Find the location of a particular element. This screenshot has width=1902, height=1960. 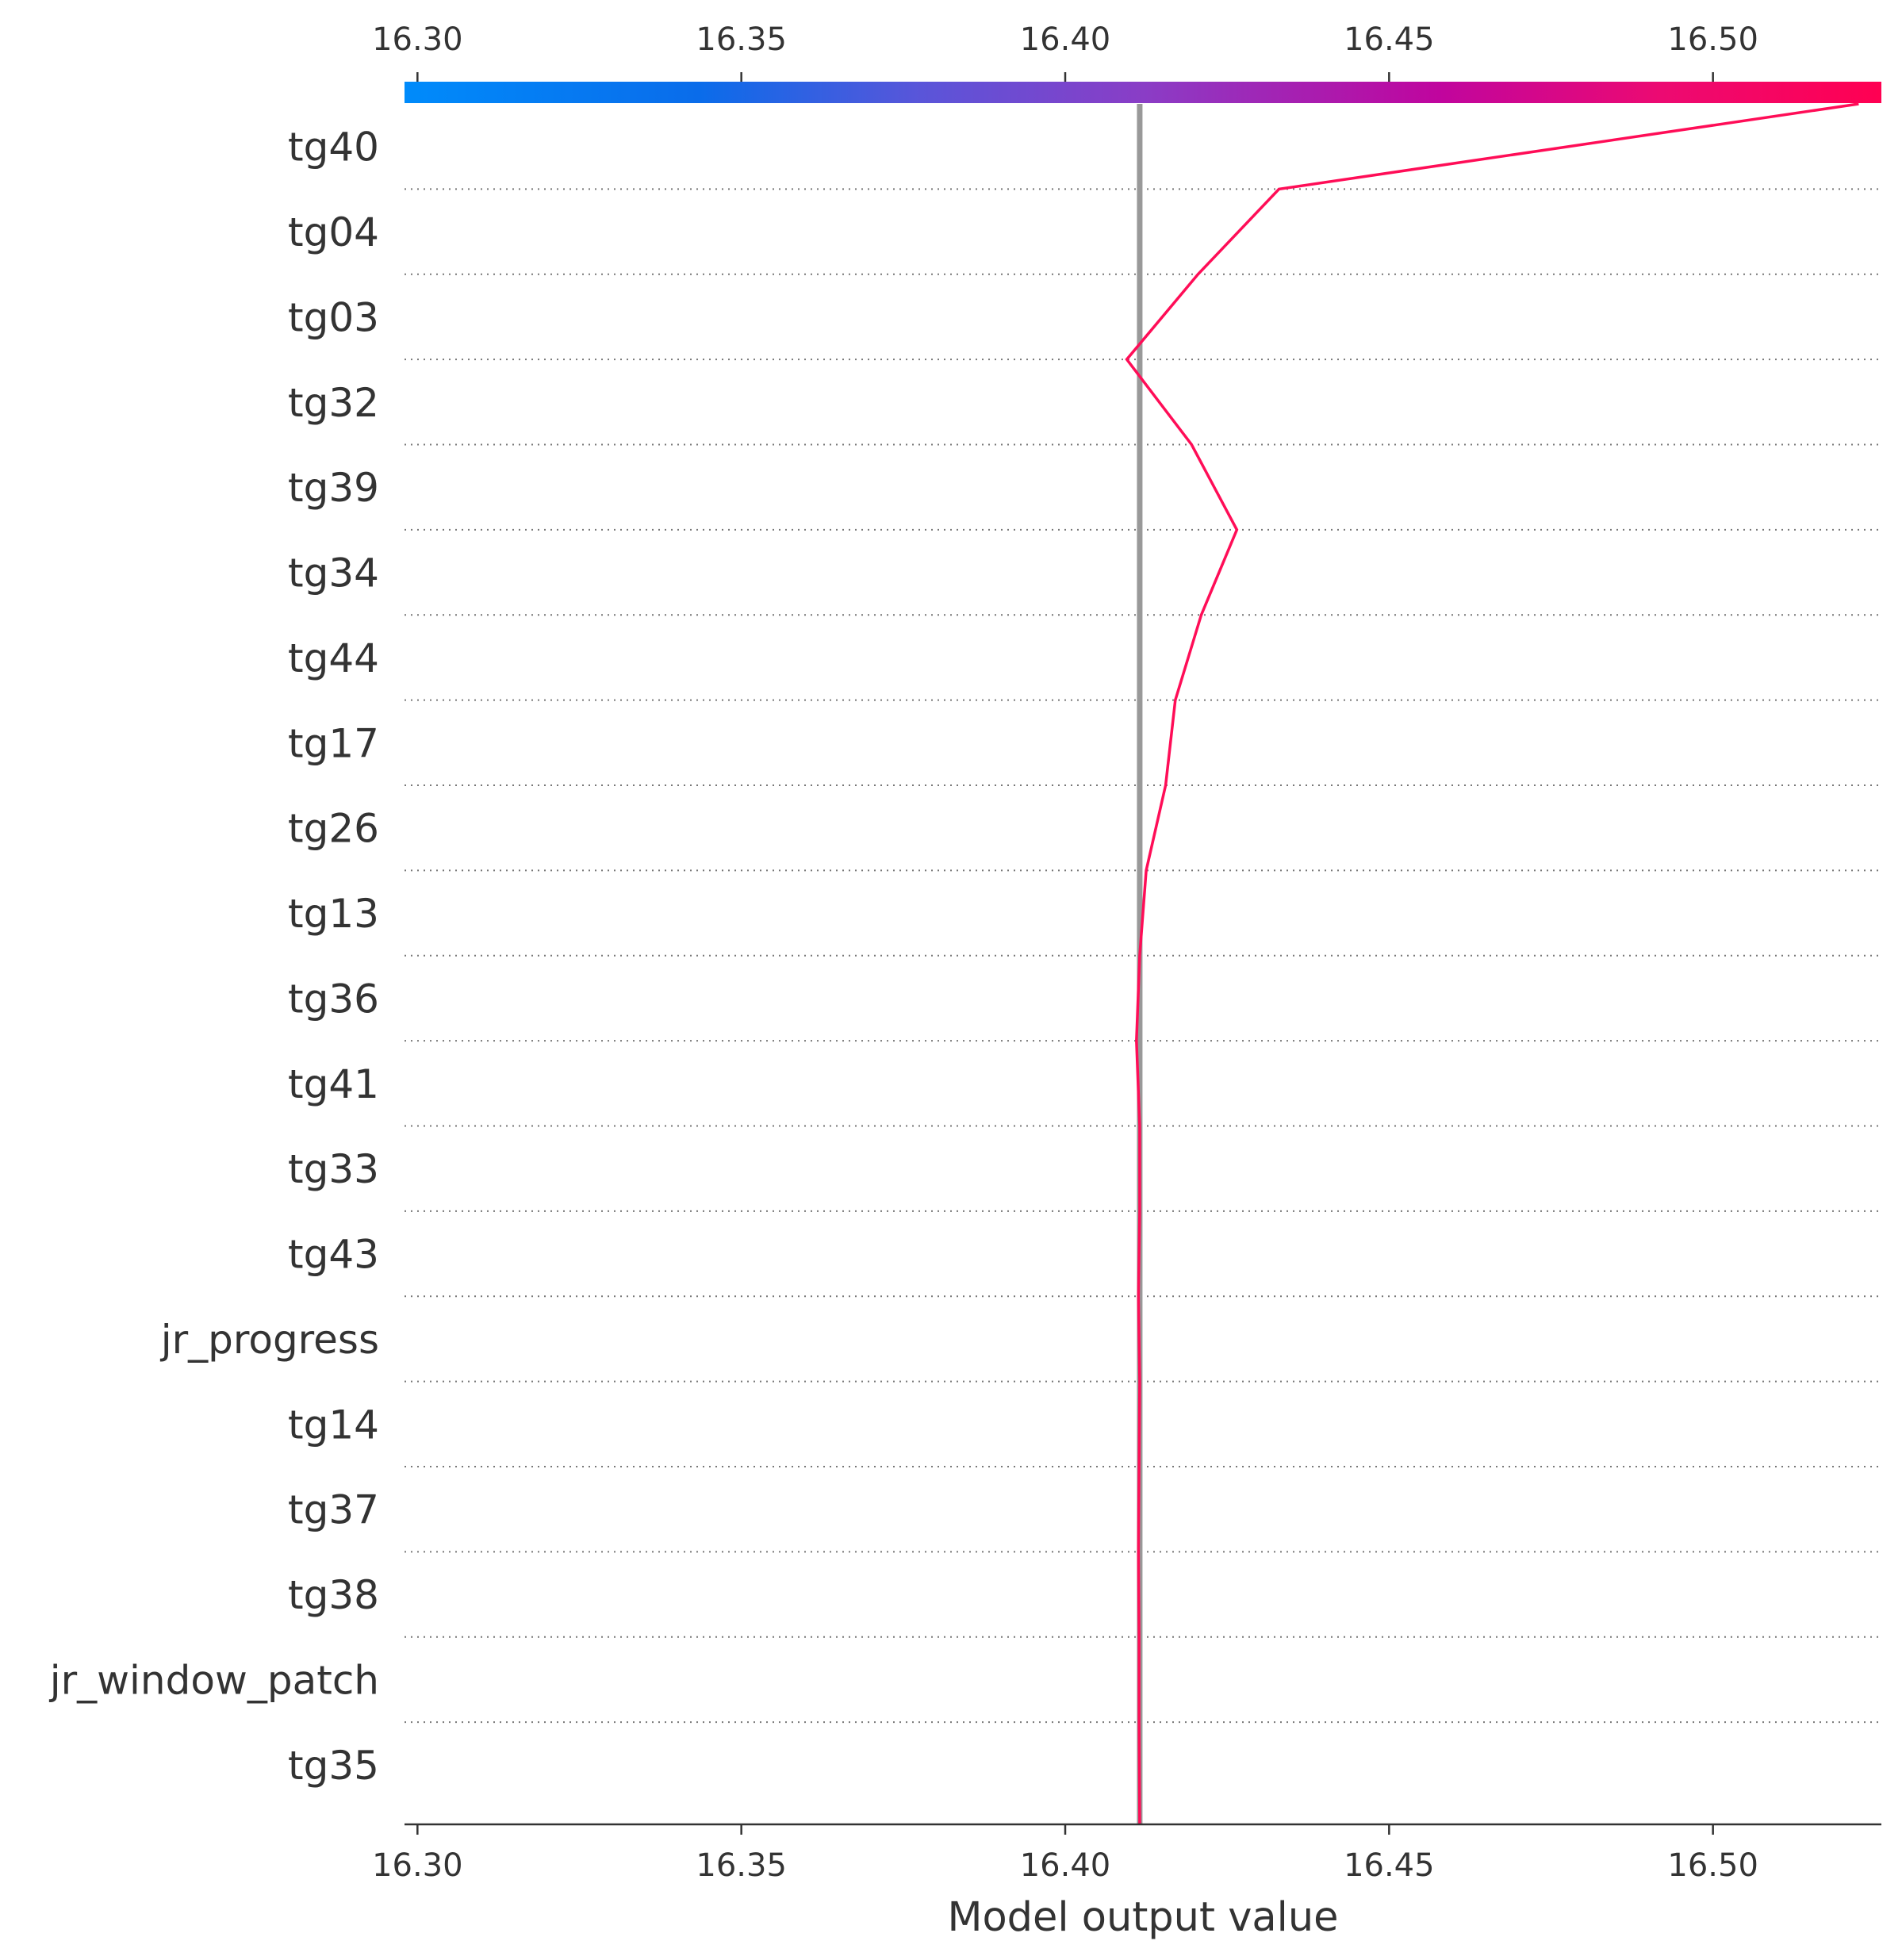

bottom-tick-label: 16.40 is located at coordinates (1065, 1865).